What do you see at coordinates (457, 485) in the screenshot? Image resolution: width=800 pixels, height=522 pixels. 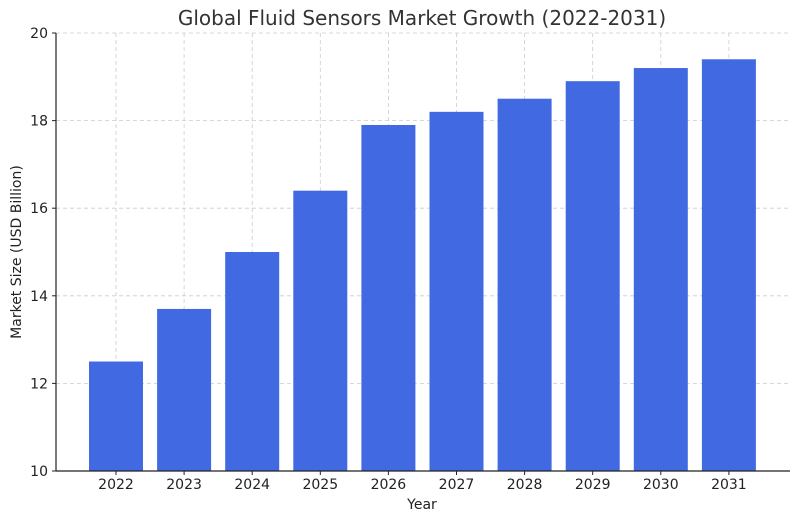 I see `x-tick-label: 2027` at bounding box center [457, 485].